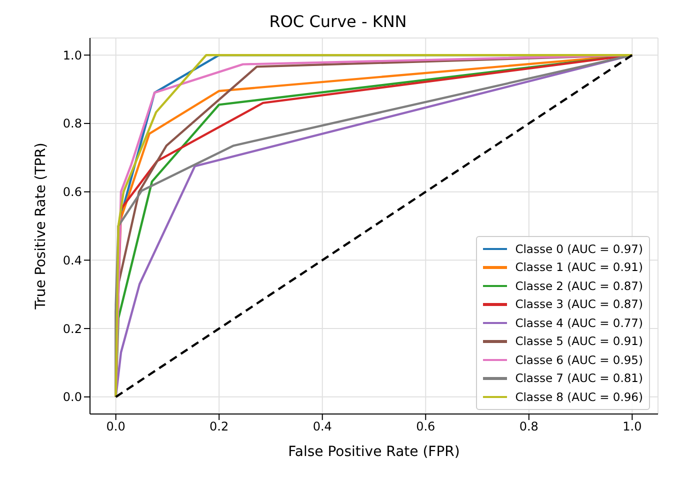 The height and width of the screenshot is (492, 676). I want to click on legend-label: Classe 5 (AUC = 0.91), so click(579, 341).